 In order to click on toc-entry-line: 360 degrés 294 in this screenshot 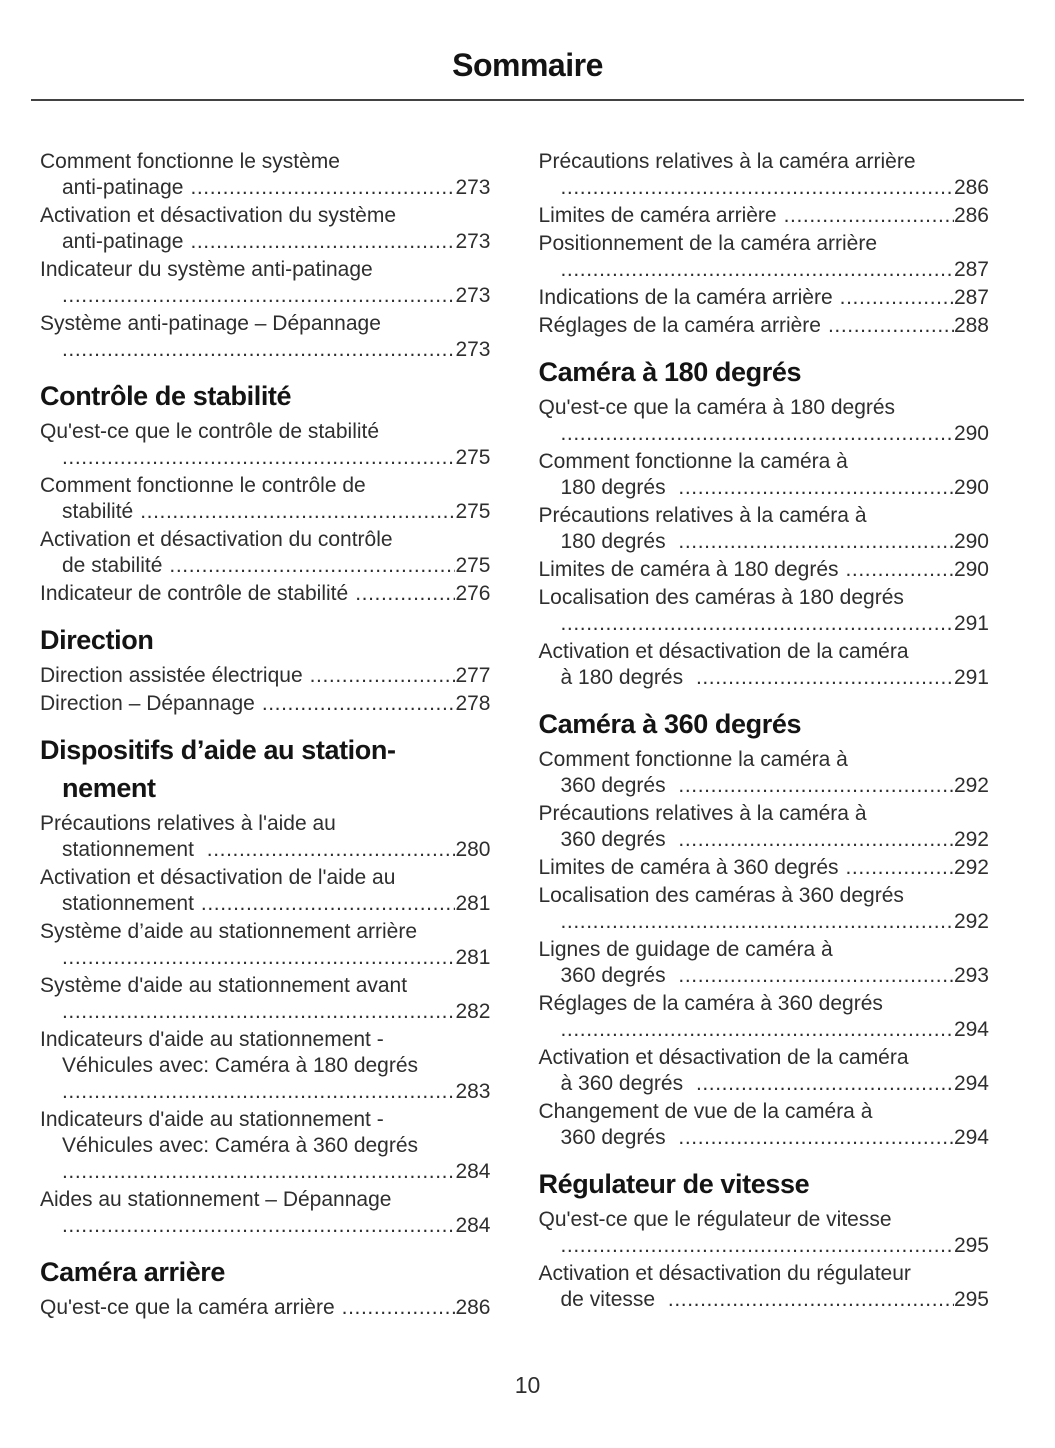, I will do `click(764, 1138)`.